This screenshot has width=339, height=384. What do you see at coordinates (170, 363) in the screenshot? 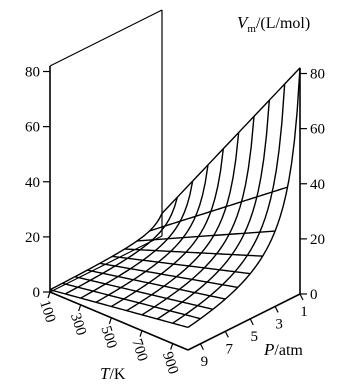
I see `T-tick-label-900: 900` at bounding box center [170, 363].